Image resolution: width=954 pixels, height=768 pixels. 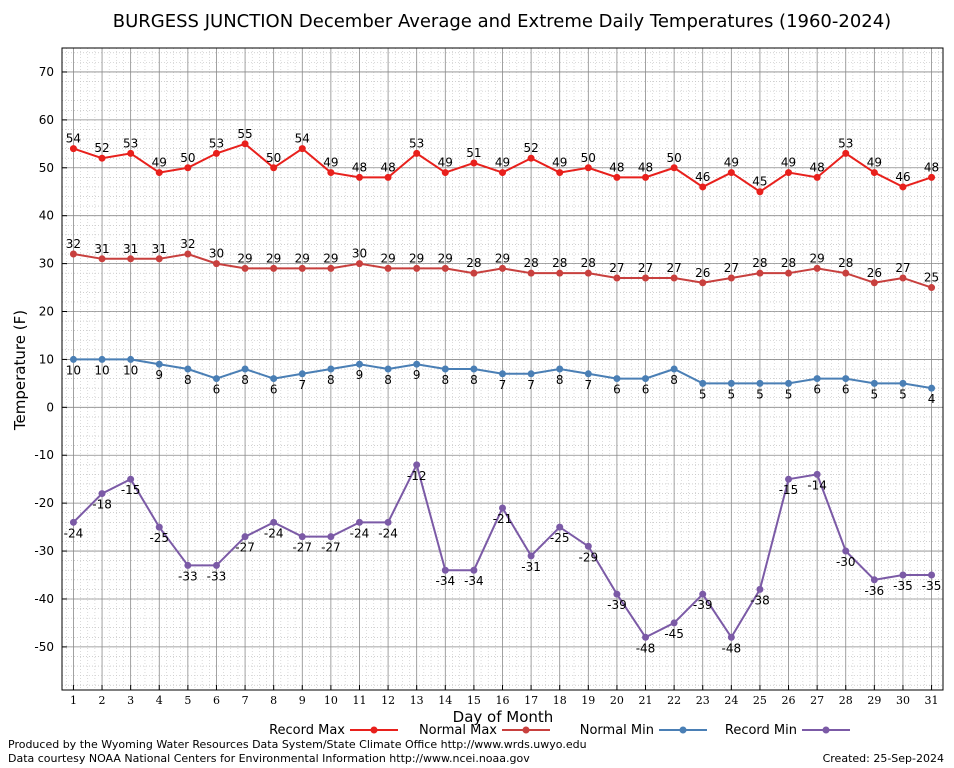 What do you see at coordinates (643, 730) in the screenshot?
I see `legend-item: Normal Min` at bounding box center [643, 730].